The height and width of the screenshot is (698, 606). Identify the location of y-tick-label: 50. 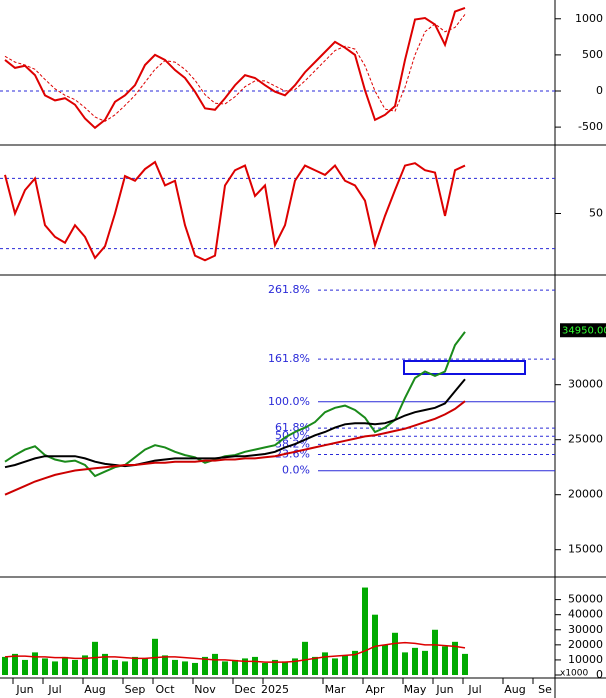
(596, 213).